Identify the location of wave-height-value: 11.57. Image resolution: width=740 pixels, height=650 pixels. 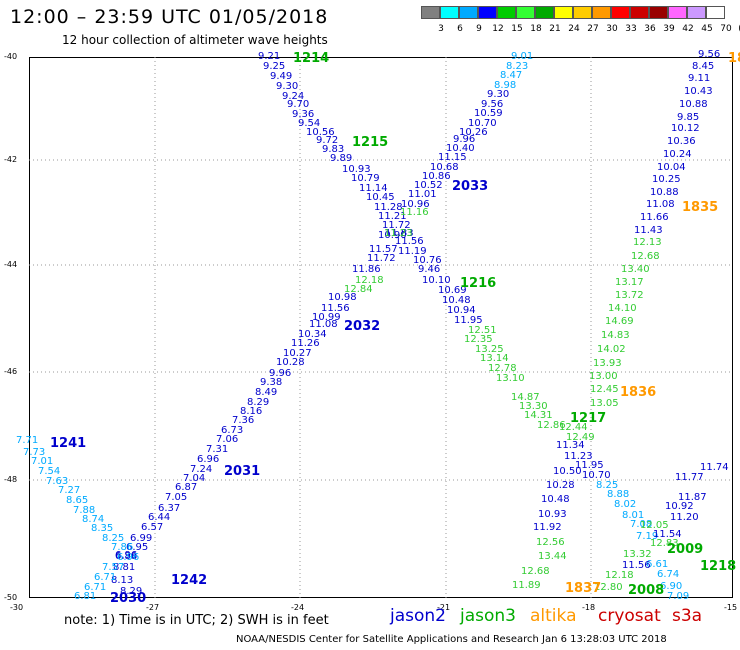
(383, 249).